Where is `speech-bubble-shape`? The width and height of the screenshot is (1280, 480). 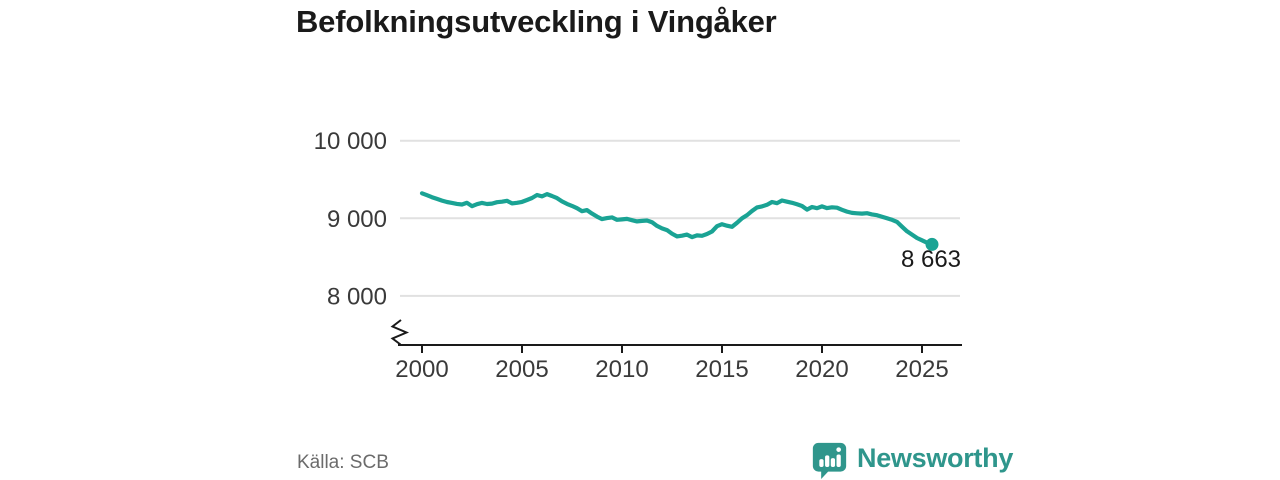
speech-bubble-shape is located at coordinates (829, 460).